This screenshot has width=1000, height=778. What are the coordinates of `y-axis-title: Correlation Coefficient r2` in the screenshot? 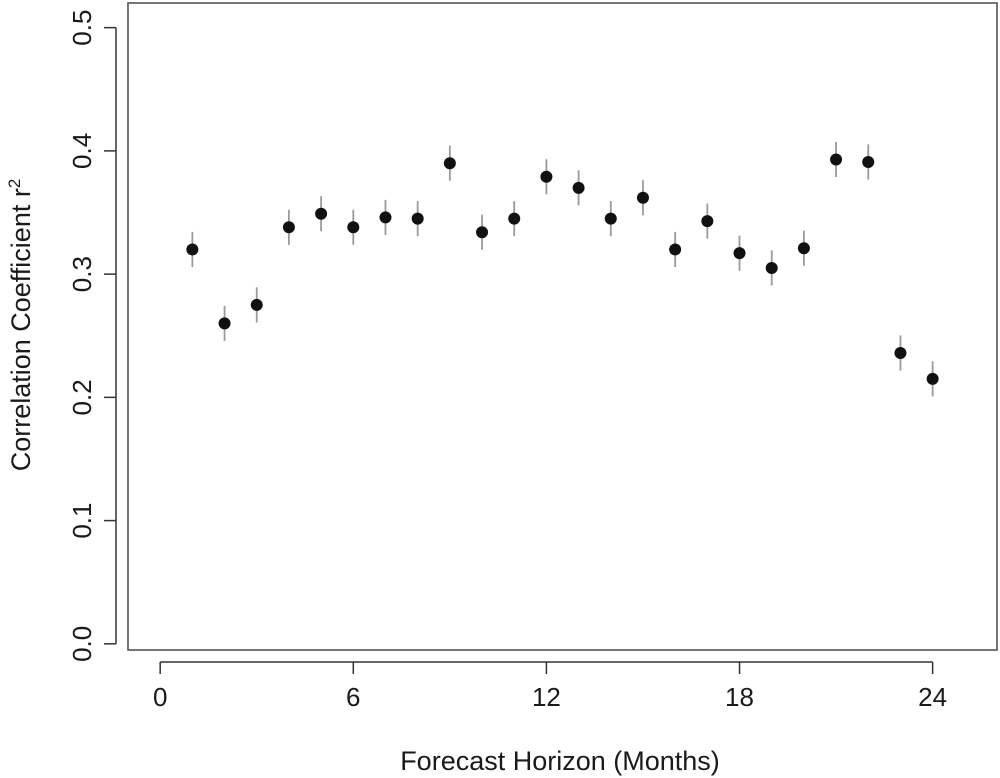 It's located at (20, 325).